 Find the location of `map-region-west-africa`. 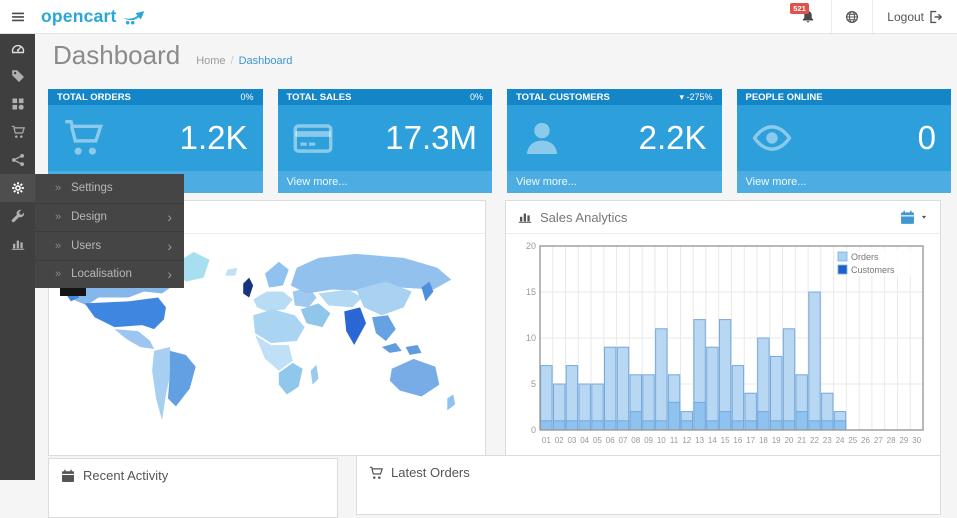

map-region-west-africa is located at coordinates (274, 353).